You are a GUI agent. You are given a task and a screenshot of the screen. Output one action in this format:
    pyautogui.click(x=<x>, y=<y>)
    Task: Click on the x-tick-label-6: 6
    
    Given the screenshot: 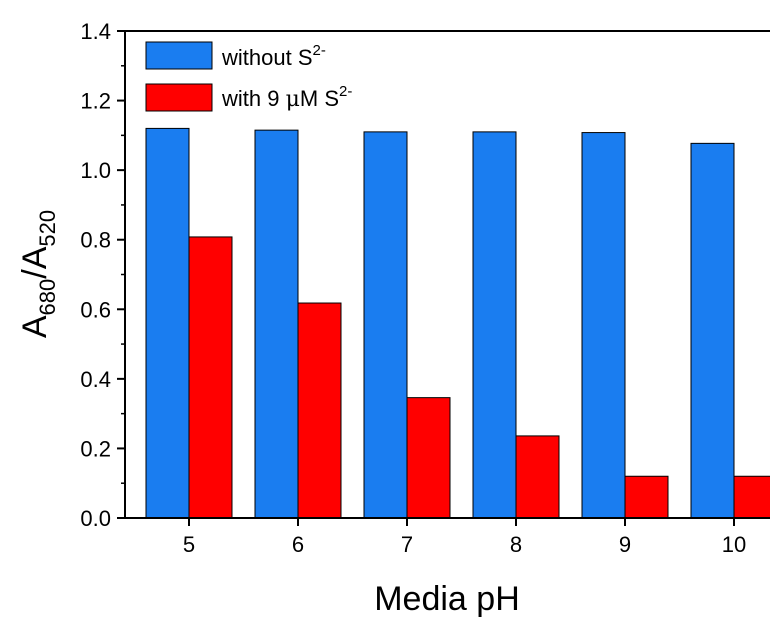 What is the action you would take?
    pyautogui.click(x=298, y=544)
    